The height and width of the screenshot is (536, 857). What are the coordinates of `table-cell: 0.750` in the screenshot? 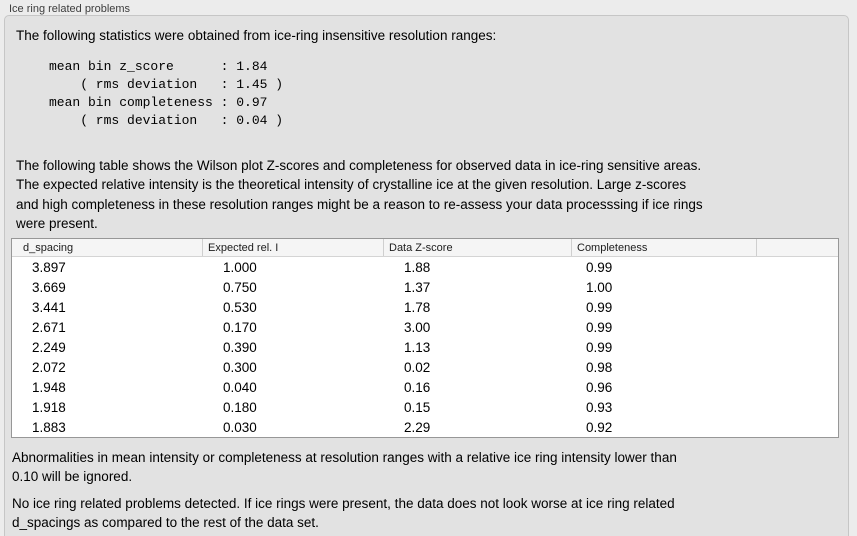 It's located at (240, 287).